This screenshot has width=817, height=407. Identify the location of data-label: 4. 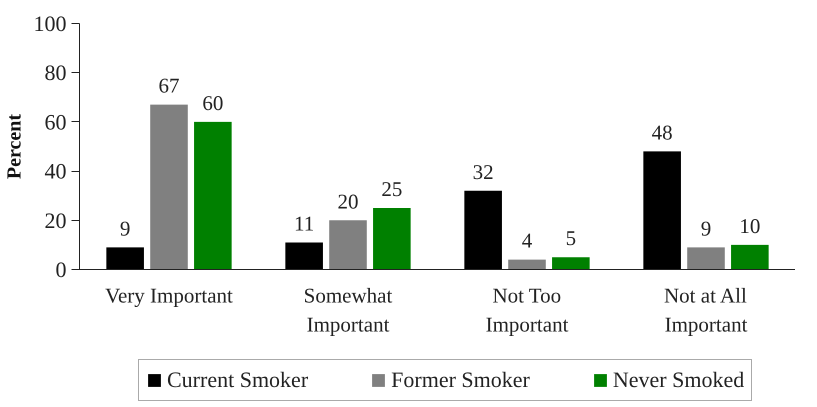
(527, 240).